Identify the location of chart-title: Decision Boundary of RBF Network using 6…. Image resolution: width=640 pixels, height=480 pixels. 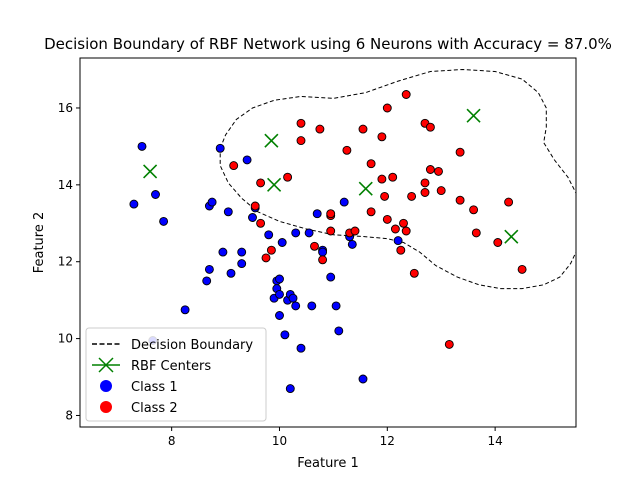
(328, 44).